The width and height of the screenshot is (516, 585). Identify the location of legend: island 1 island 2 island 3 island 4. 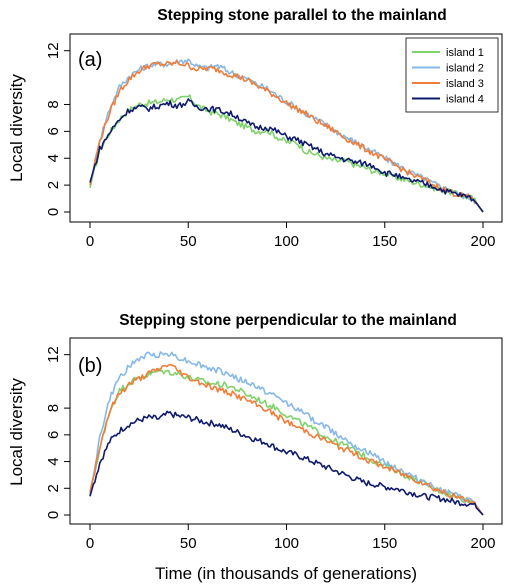
(452, 75).